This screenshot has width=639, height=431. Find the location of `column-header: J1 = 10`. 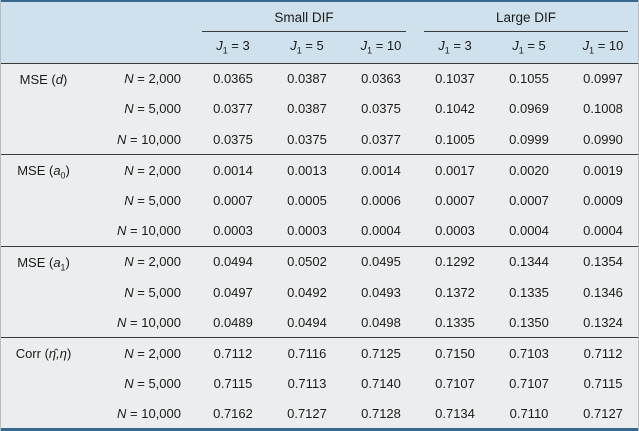

column-header: J1 = 10 is located at coordinates (602, 48).